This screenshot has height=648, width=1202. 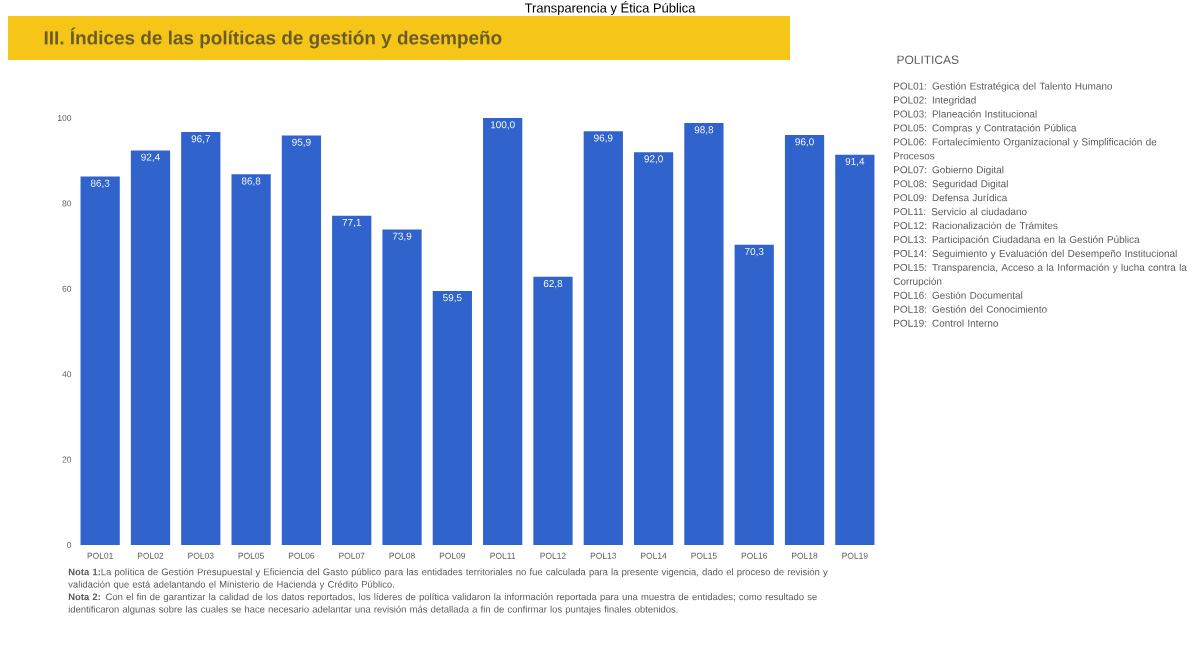 What do you see at coordinates (301, 555) in the screenshot?
I see `x-tick-label: POL06` at bounding box center [301, 555].